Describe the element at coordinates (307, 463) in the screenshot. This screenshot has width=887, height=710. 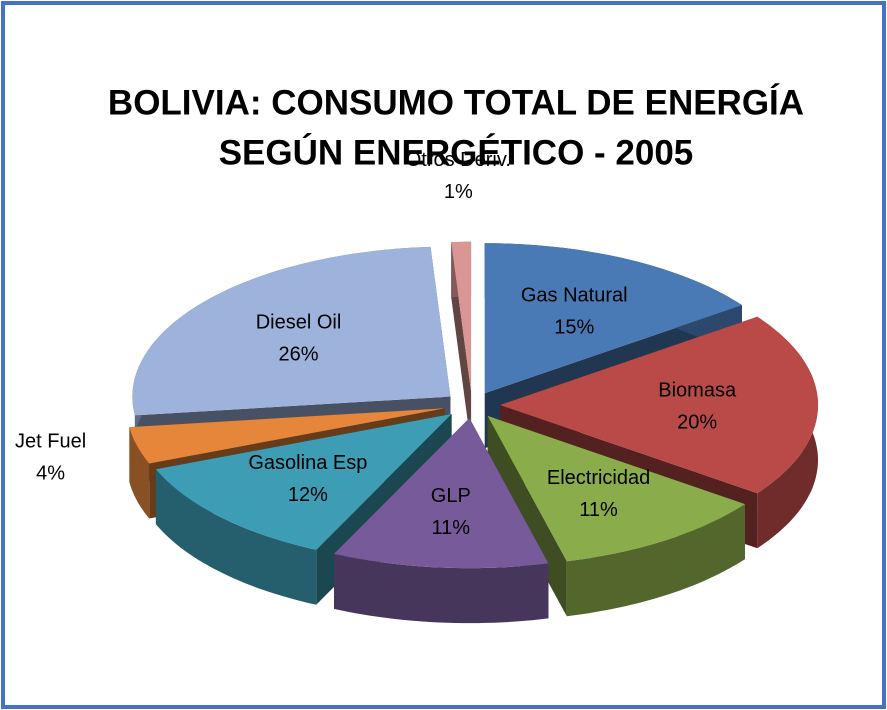
I see `slice-label: Gasolina Esp` at that location.